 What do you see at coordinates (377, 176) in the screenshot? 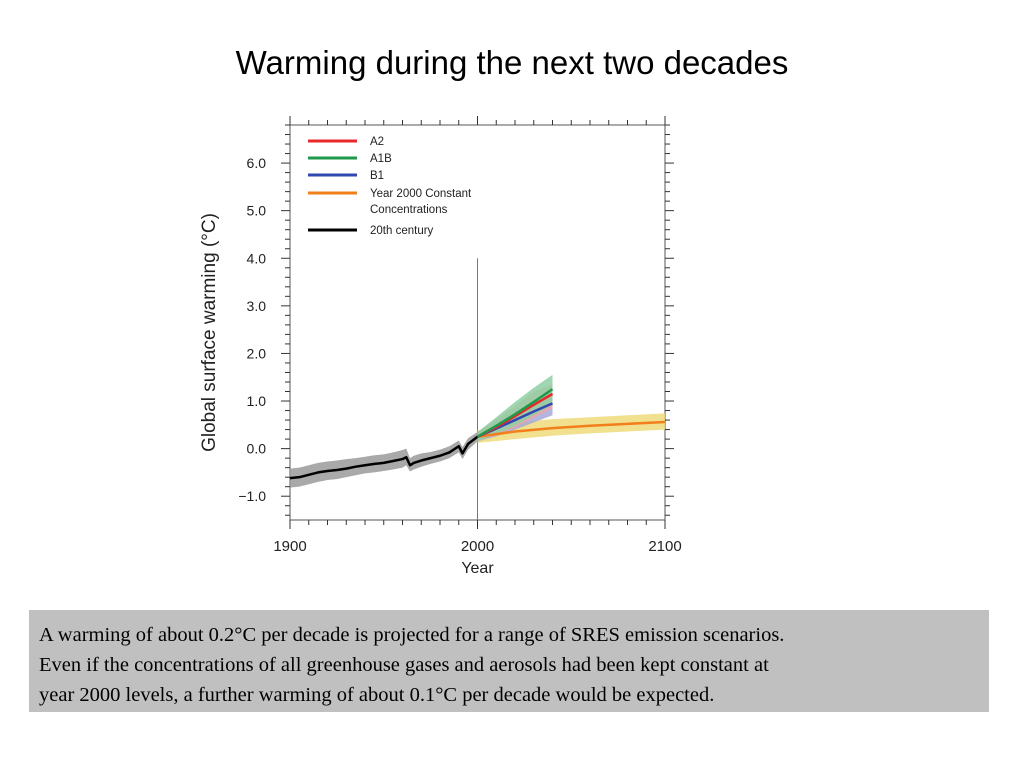
I see `legend-label: B1` at bounding box center [377, 176].